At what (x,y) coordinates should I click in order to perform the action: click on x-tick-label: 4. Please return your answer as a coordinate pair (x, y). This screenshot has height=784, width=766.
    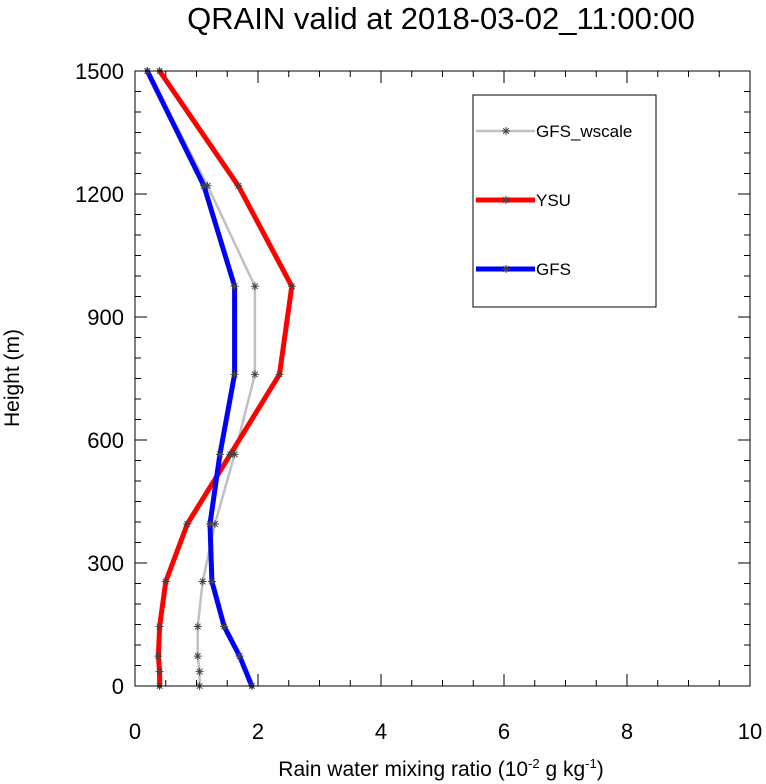
    Looking at the image, I should click on (381, 731).